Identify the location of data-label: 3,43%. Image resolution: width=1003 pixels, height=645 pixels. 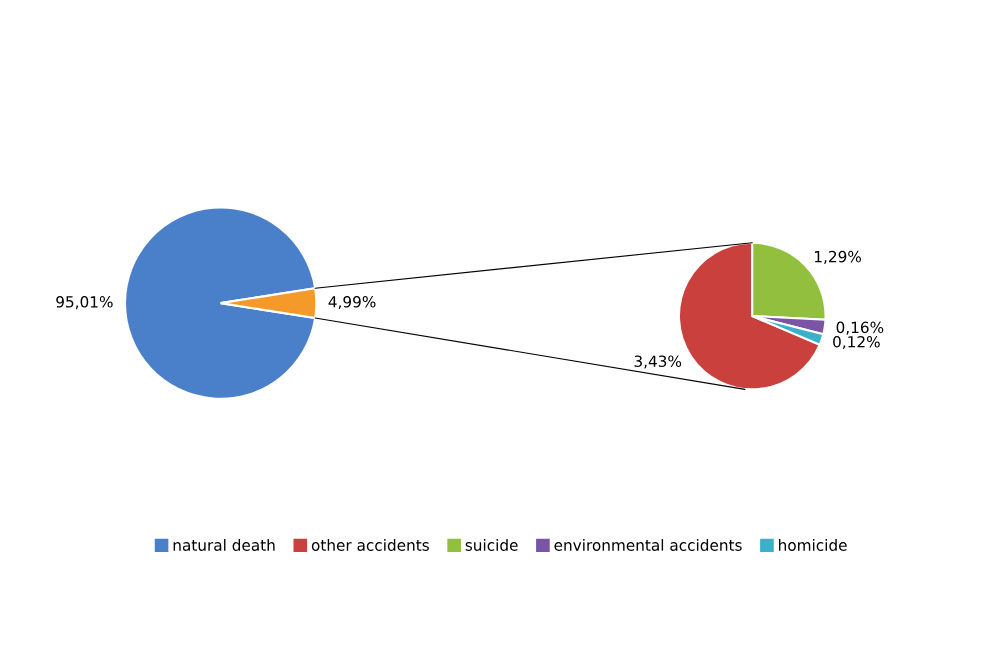
(658, 362).